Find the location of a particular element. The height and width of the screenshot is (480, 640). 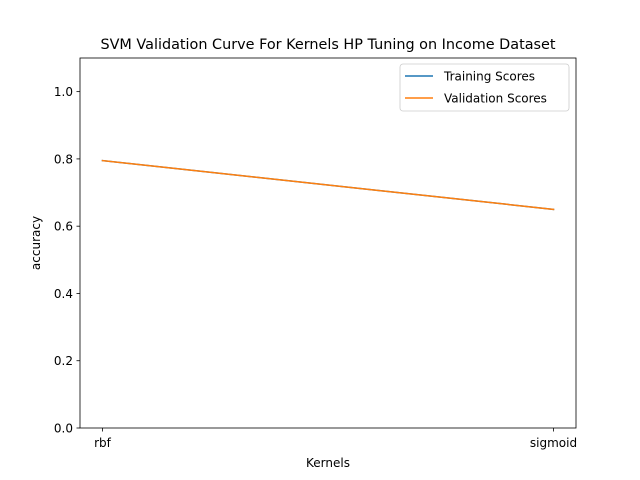

x-axis-label: Kernels is located at coordinates (328, 463).